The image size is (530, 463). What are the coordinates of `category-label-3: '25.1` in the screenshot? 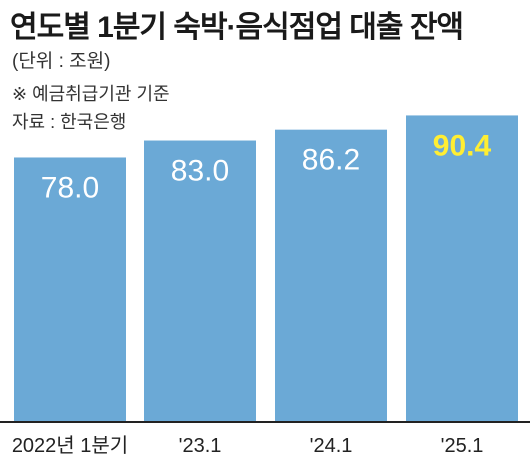 It's located at (462, 446).